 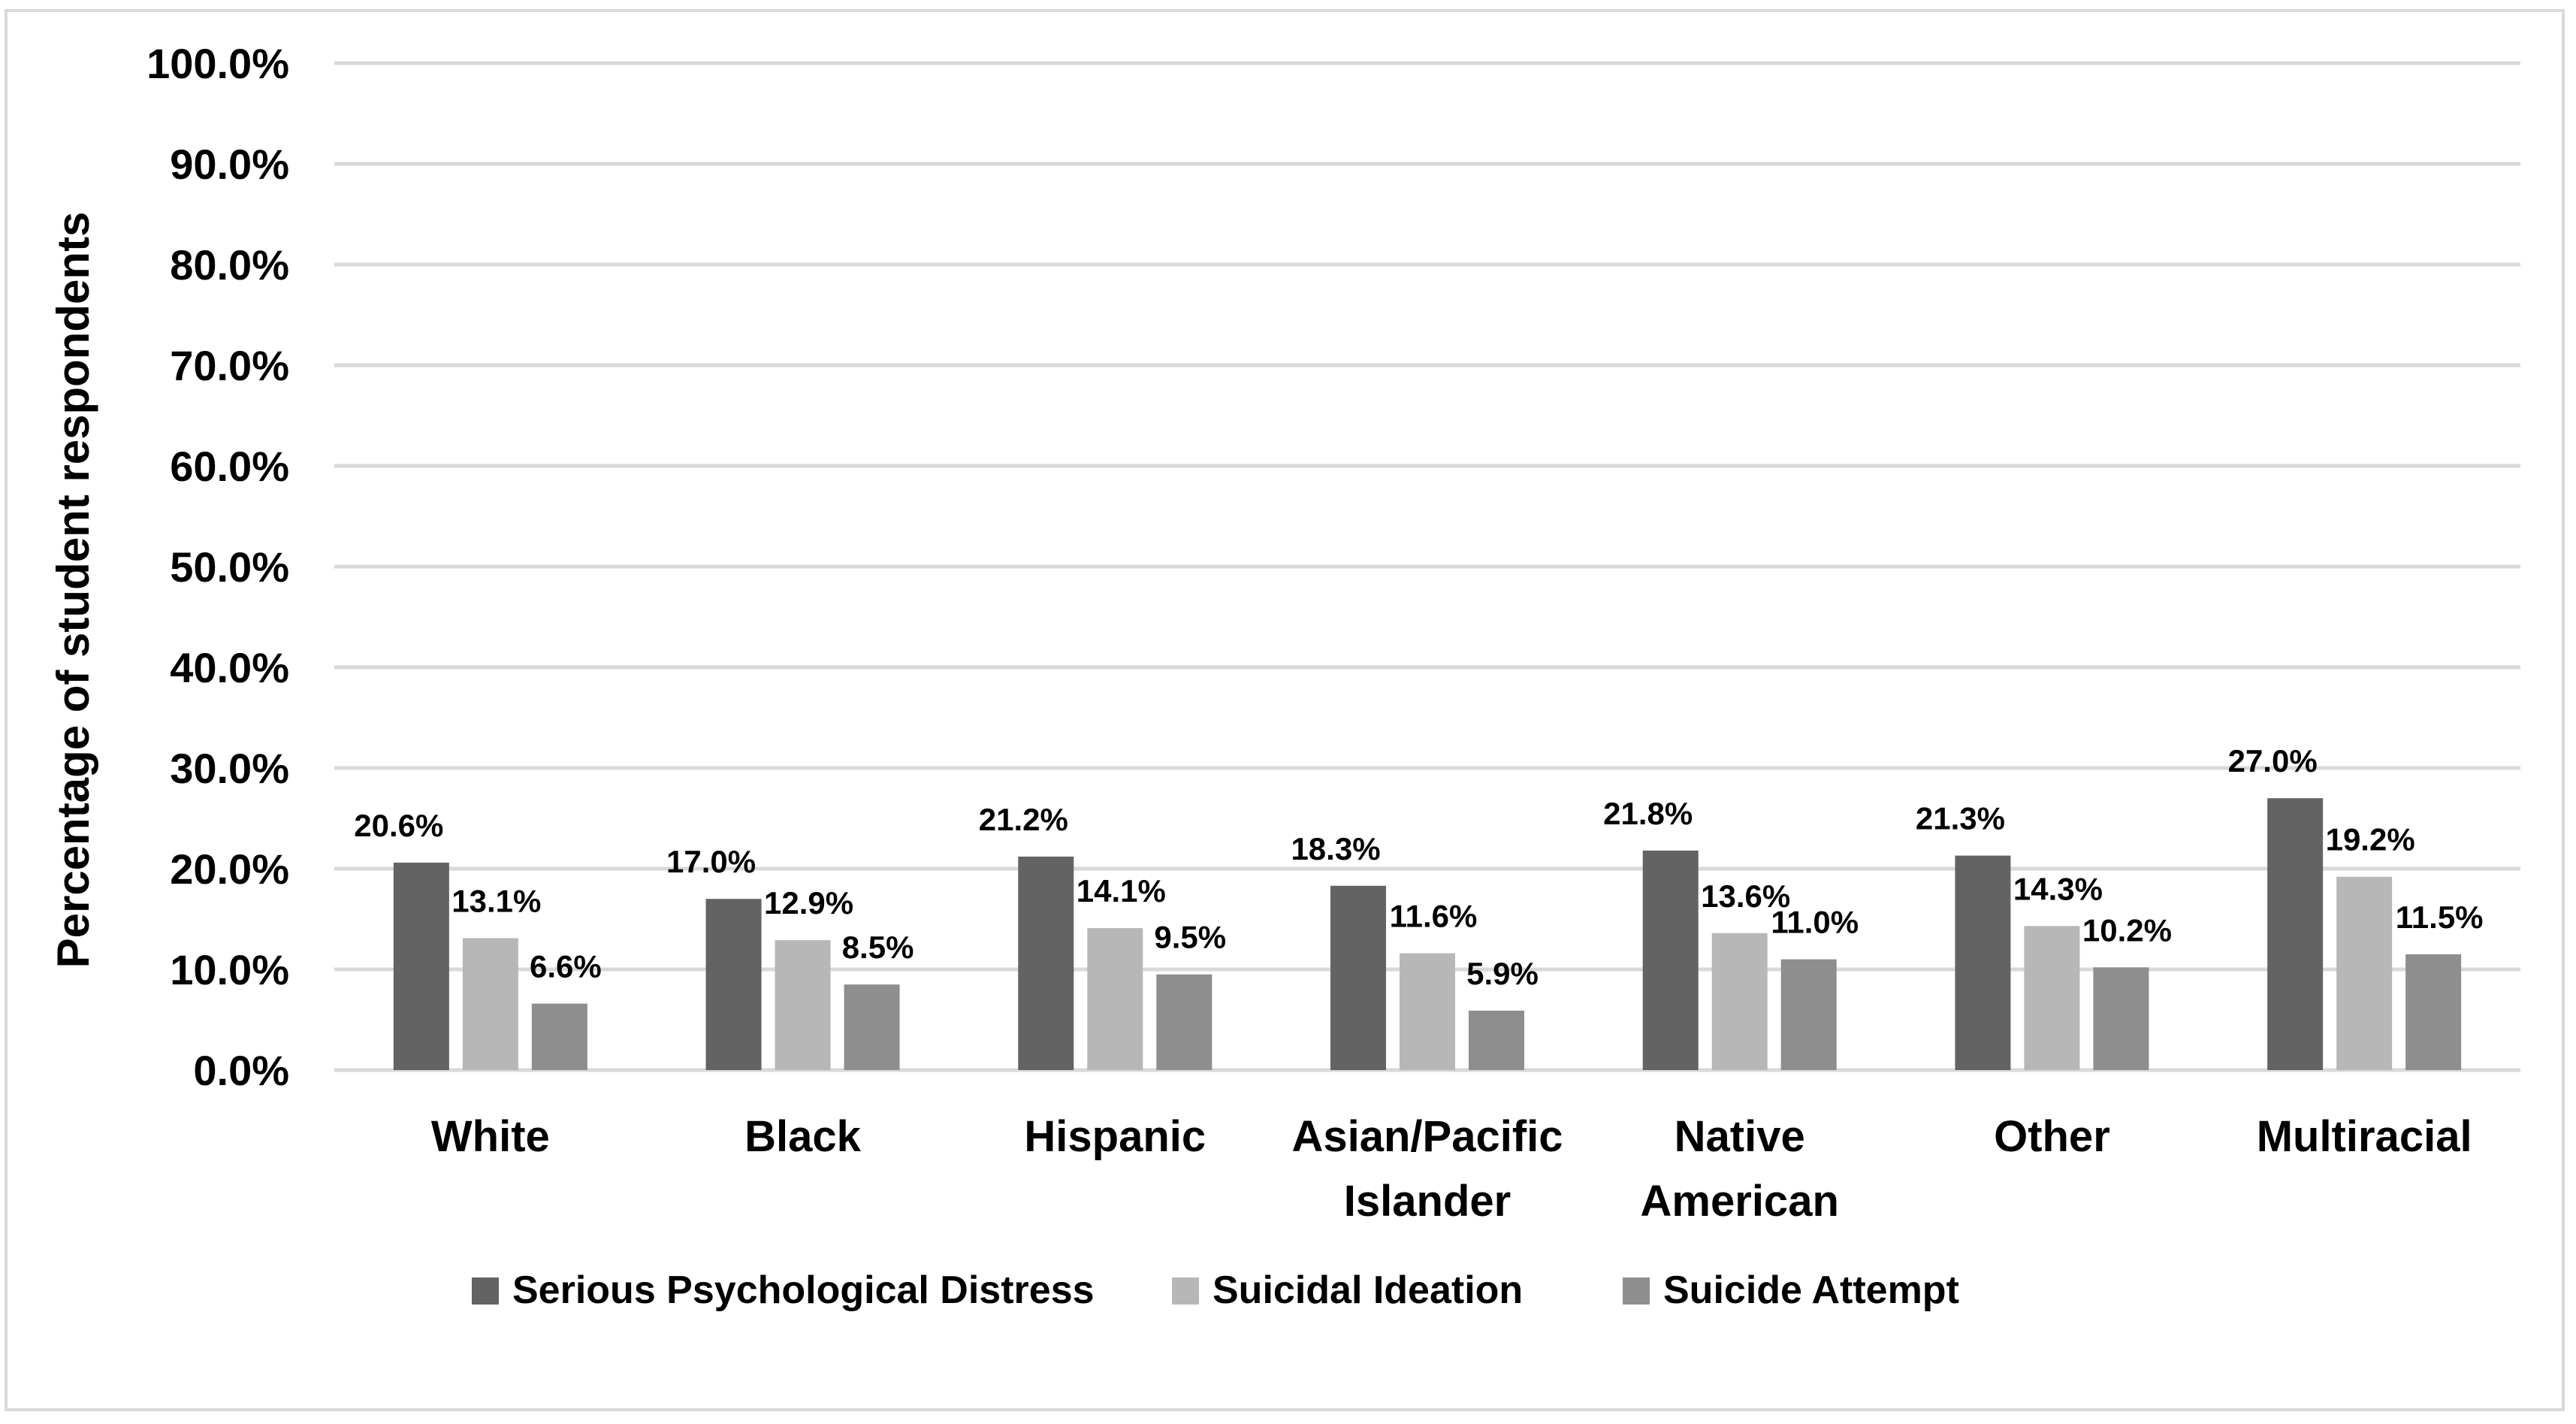 What do you see at coordinates (1960, 818) in the screenshot?
I see `data-label: 21.3%` at bounding box center [1960, 818].